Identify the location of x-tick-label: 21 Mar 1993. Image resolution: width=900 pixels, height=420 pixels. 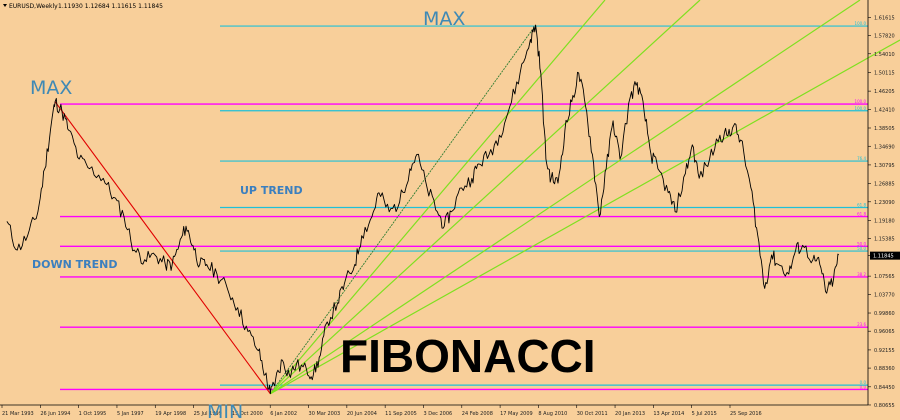
(18, 414).